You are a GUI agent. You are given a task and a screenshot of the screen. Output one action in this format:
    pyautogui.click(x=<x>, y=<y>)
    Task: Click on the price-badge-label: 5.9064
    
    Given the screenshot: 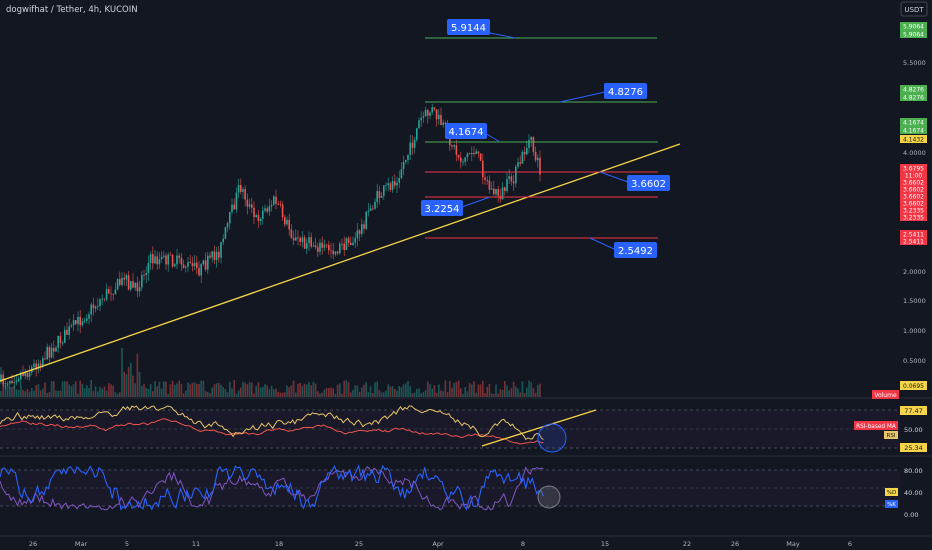 What is the action you would take?
    pyautogui.click(x=913, y=35)
    